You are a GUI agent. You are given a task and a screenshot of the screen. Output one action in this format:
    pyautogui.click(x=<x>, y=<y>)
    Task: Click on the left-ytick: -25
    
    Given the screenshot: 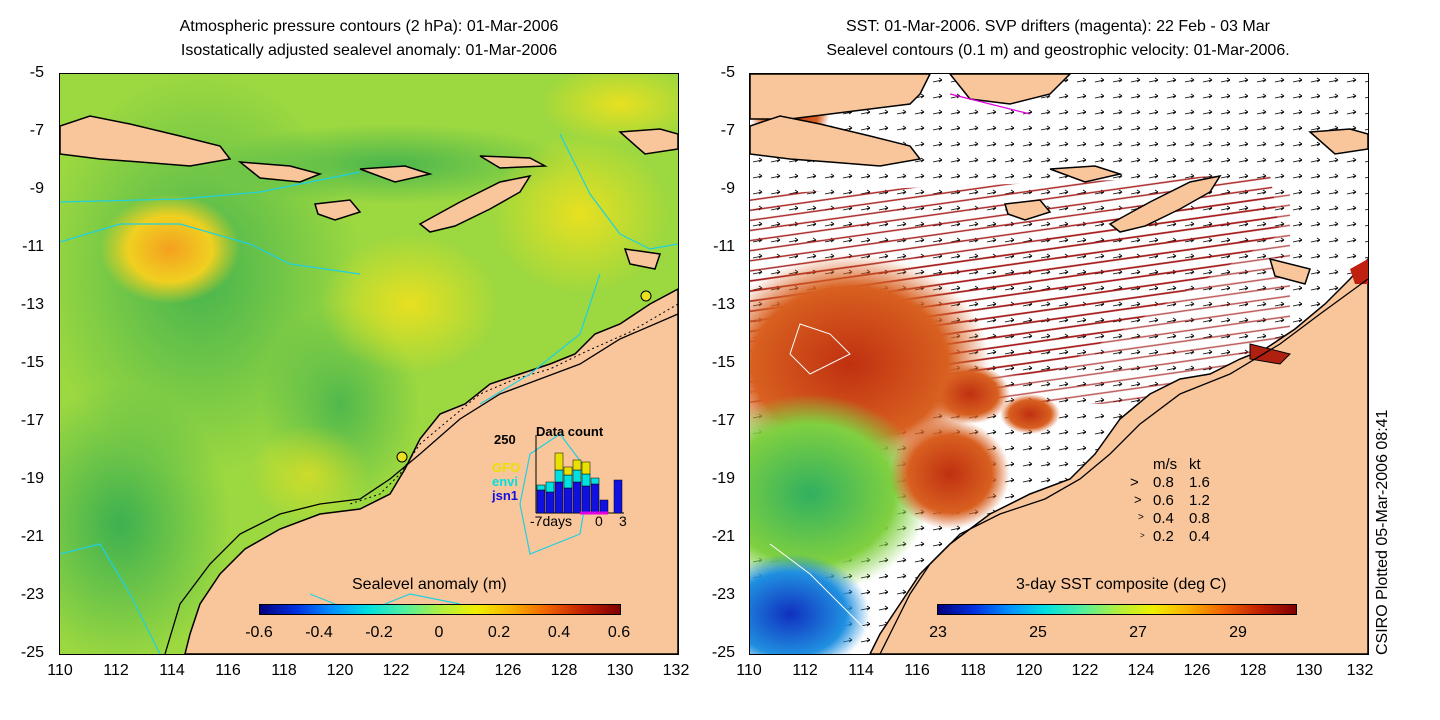 What is the action you would take?
    pyautogui.click(x=32, y=652)
    